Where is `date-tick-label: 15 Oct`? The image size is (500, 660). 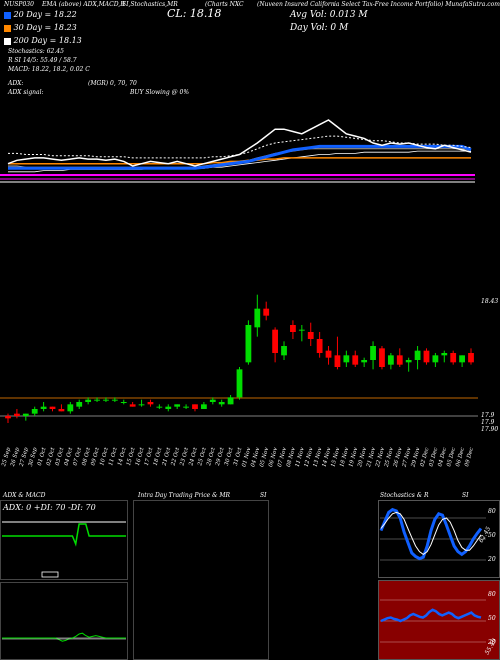 date-tick-label: 15 Oct is located at coordinates (131, 456).